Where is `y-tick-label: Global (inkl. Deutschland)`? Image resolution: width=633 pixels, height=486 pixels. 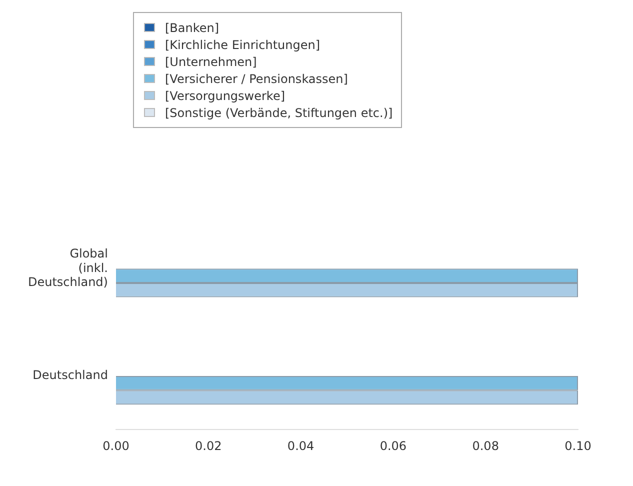
y-tick-label: Global (inkl. Deutschland) is located at coordinates (68, 268).